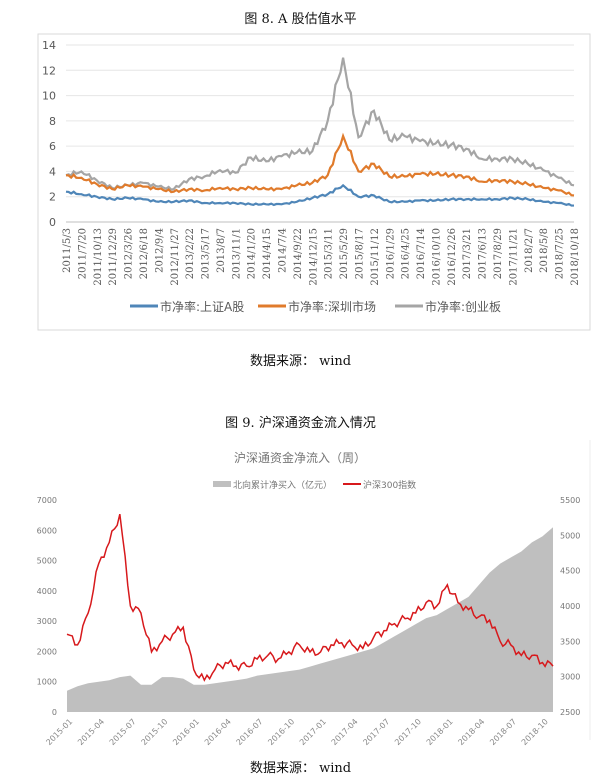  What do you see at coordinates (52, 171) in the screenshot?
I see `y-tick-label: 4` at bounding box center [52, 171].